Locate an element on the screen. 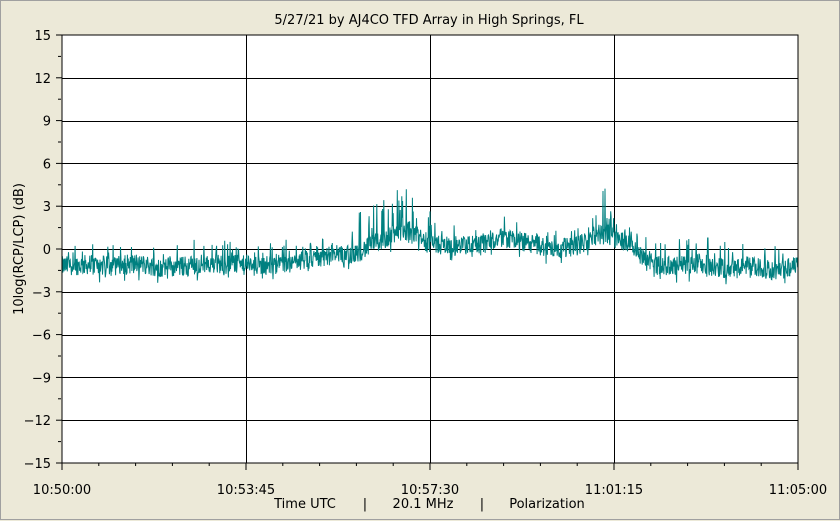  x-axis-label: Time UTC | 20.1 MHz | Polarization is located at coordinates (429, 504).